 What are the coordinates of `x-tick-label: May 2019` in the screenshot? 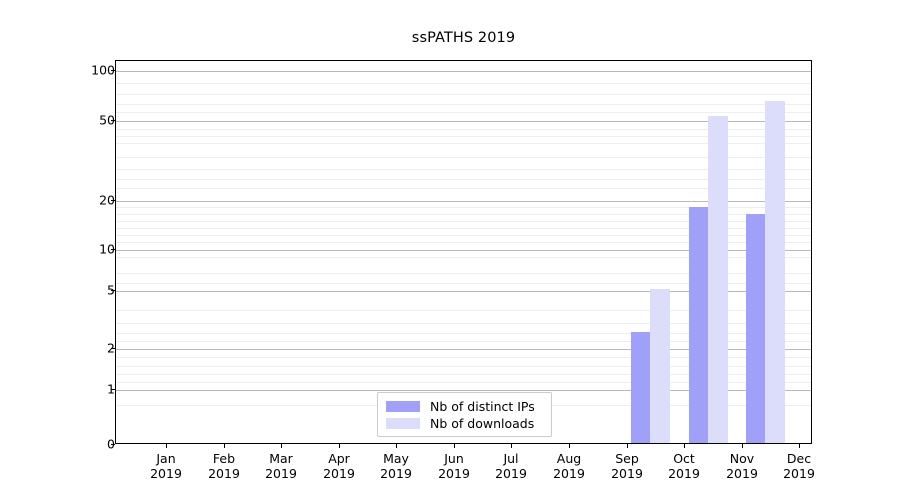 It's located at (396, 466).